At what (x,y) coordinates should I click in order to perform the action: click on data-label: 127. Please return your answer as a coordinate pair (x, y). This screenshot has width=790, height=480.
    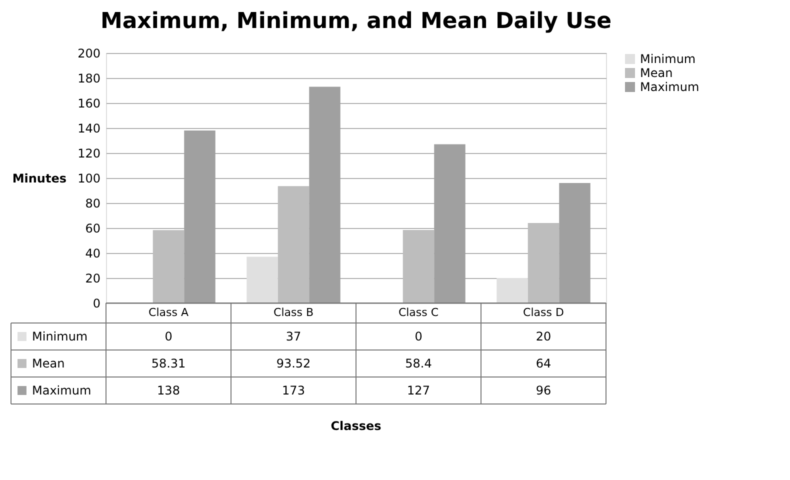
    Looking at the image, I should click on (418, 391).